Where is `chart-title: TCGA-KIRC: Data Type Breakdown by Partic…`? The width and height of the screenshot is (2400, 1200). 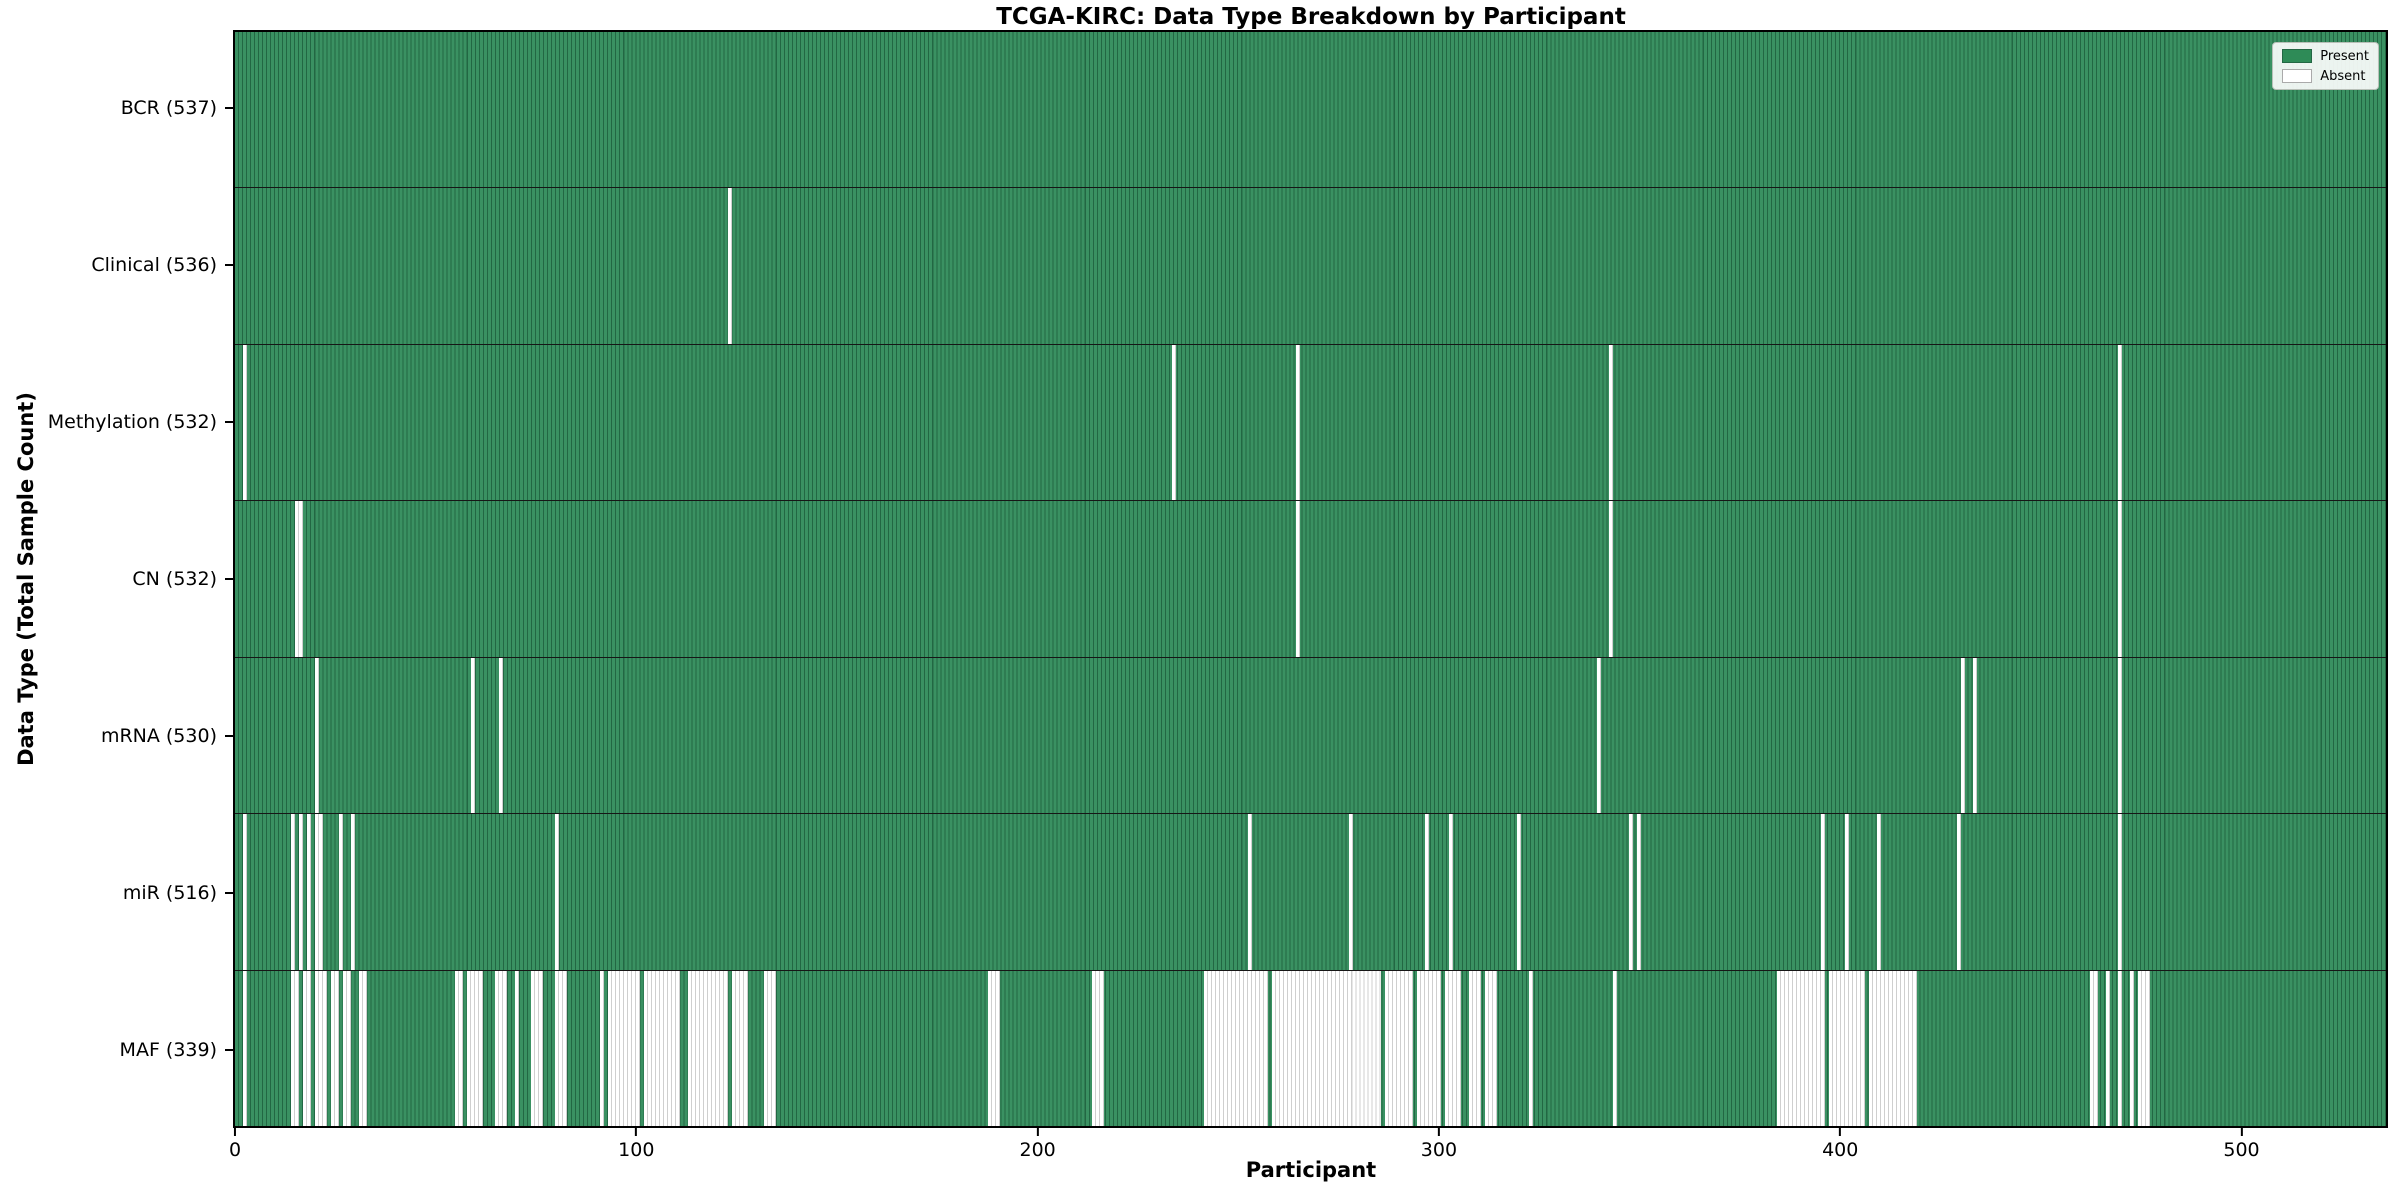 chart-title: TCGA-KIRC: Data Type Breakdown by Partic… is located at coordinates (1311, 17).